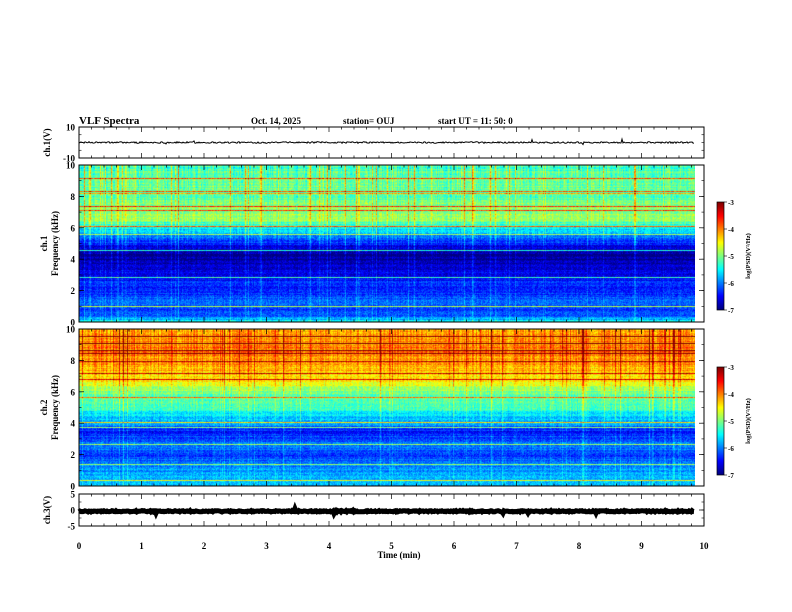  What do you see at coordinates (398, 555) in the screenshot?
I see `x-axis-label: Time (min)` at bounding box center [398, 555].